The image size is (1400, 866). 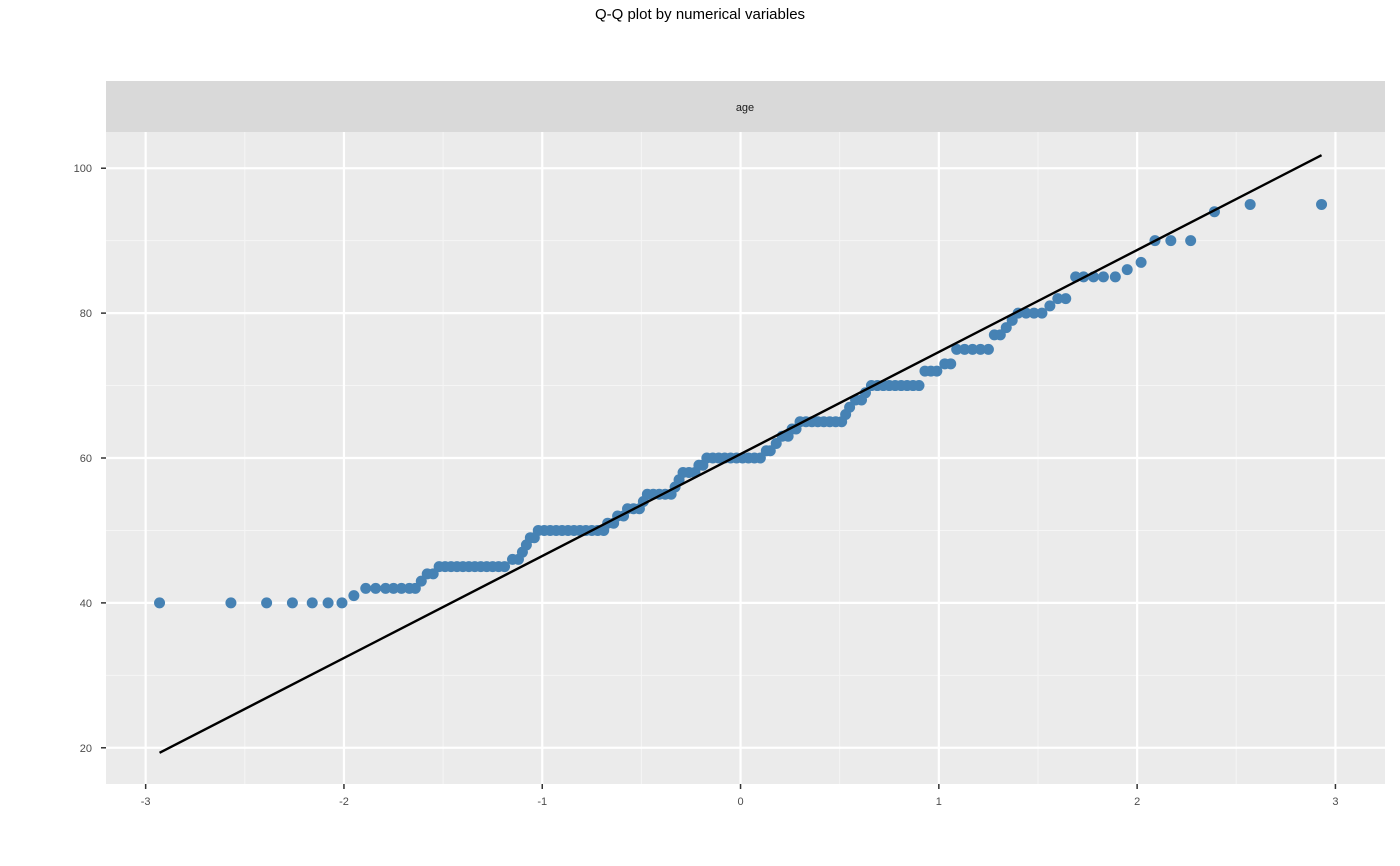 What do you see at coordinates (1335, 802) in the screenshot?
I see `x-tick-label: 3` at bounding box center [1335, 802].